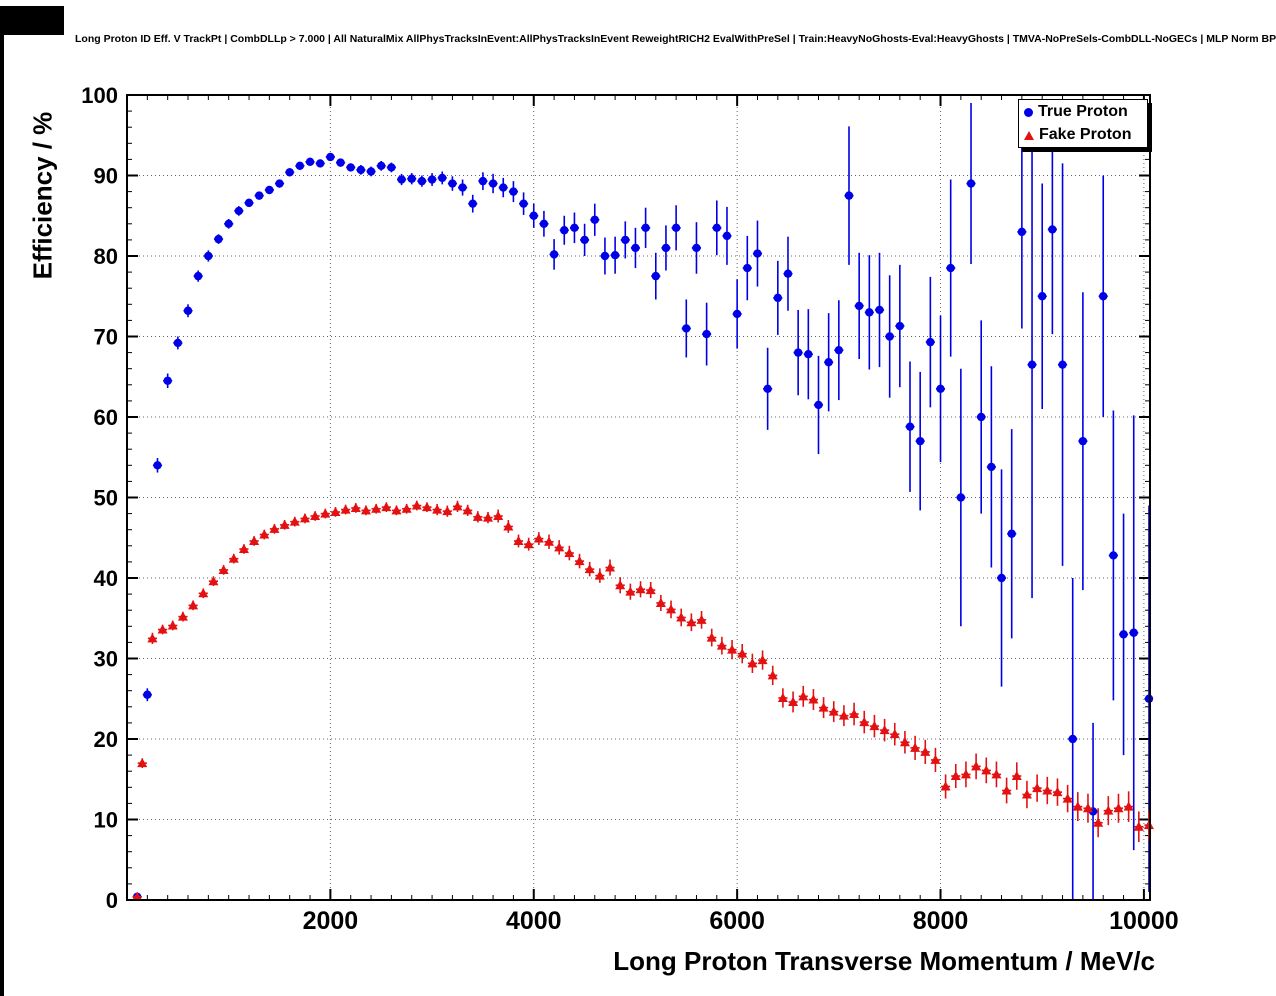 This screenshot has height=996, width=1276. Describe the element at coordinates (1083, 111) in the screenshot. I see `legend-label-true-proton: True Proton` at that location.